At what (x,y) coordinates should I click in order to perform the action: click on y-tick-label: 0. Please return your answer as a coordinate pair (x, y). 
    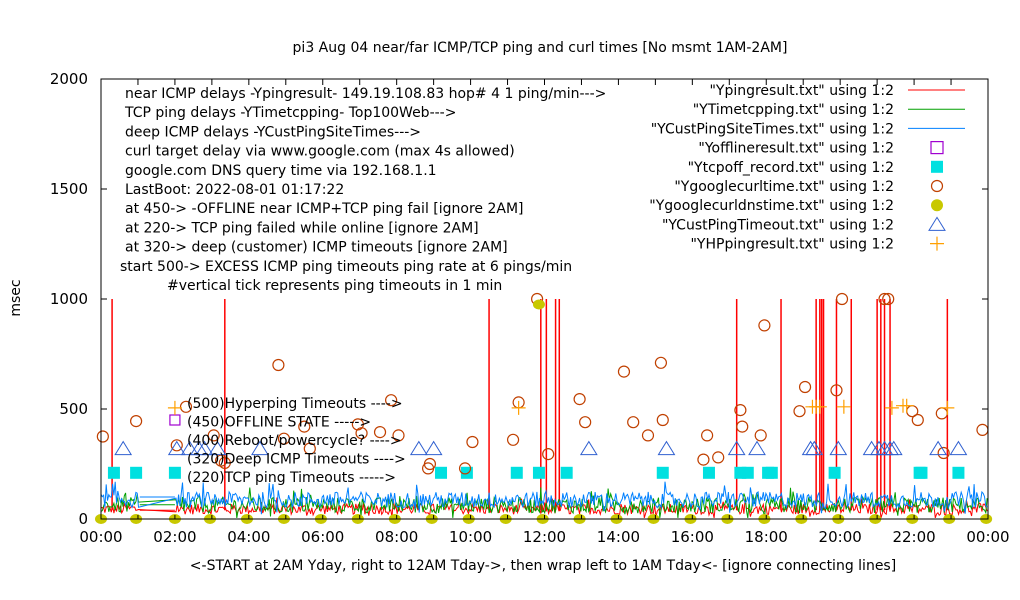
    Looking at the image, I should click on (83, 519).